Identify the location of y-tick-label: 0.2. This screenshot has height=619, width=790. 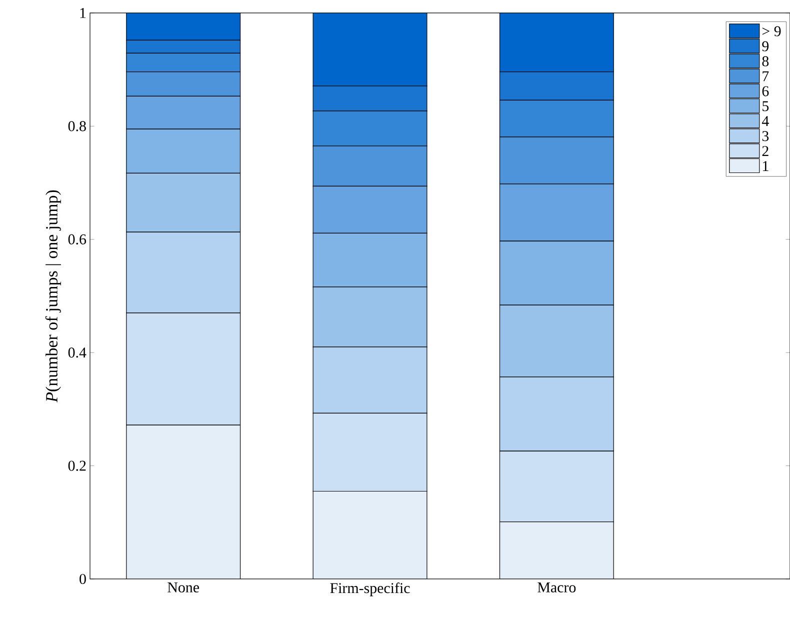
(77, 465).